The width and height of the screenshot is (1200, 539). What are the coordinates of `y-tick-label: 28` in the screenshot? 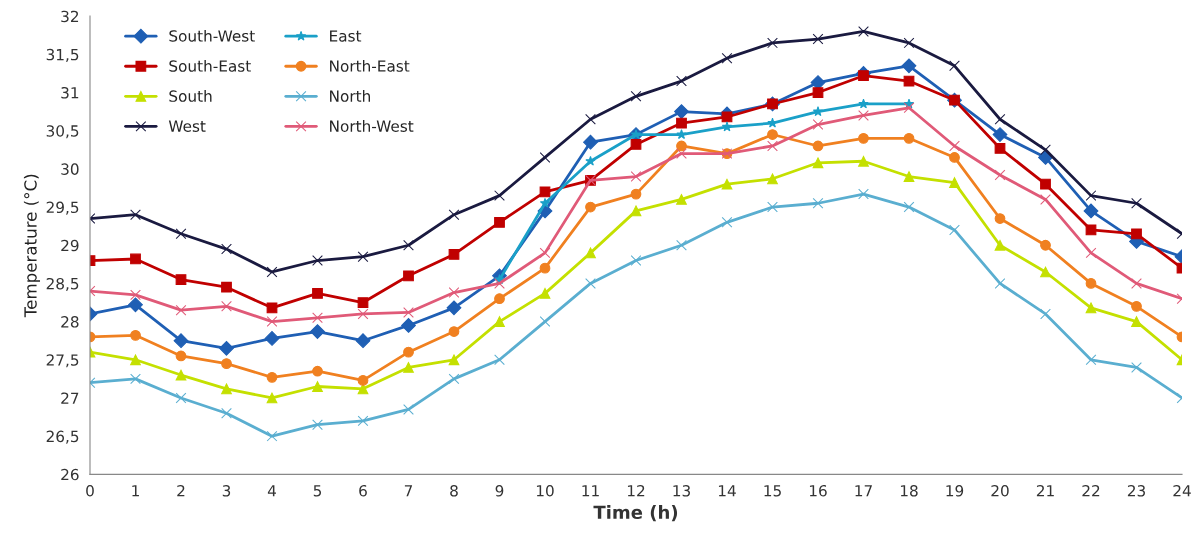 It's located at (70, 322).